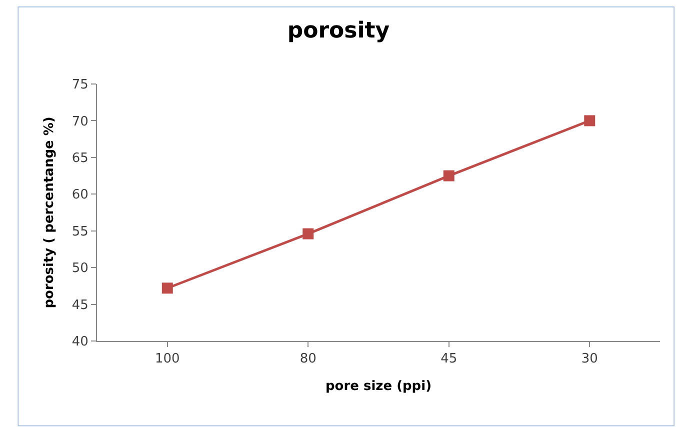  What do you see at coordinates (308, 359) in the screenshot?
I see `x-tick-label: 80` at bounding box center [308, 359].